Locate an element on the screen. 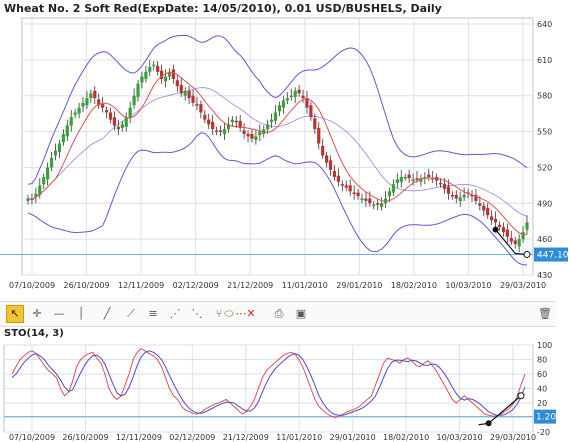 This screenshot has width=570, height=442. sto-trend-annotation is located at coordinates (500, 410).